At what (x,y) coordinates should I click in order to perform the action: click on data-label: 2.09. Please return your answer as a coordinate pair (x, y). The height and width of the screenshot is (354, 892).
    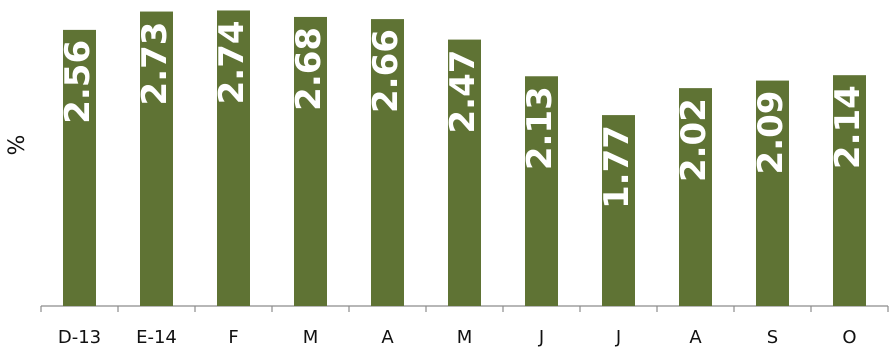
    Looking at the image, I should click on (771, 133).